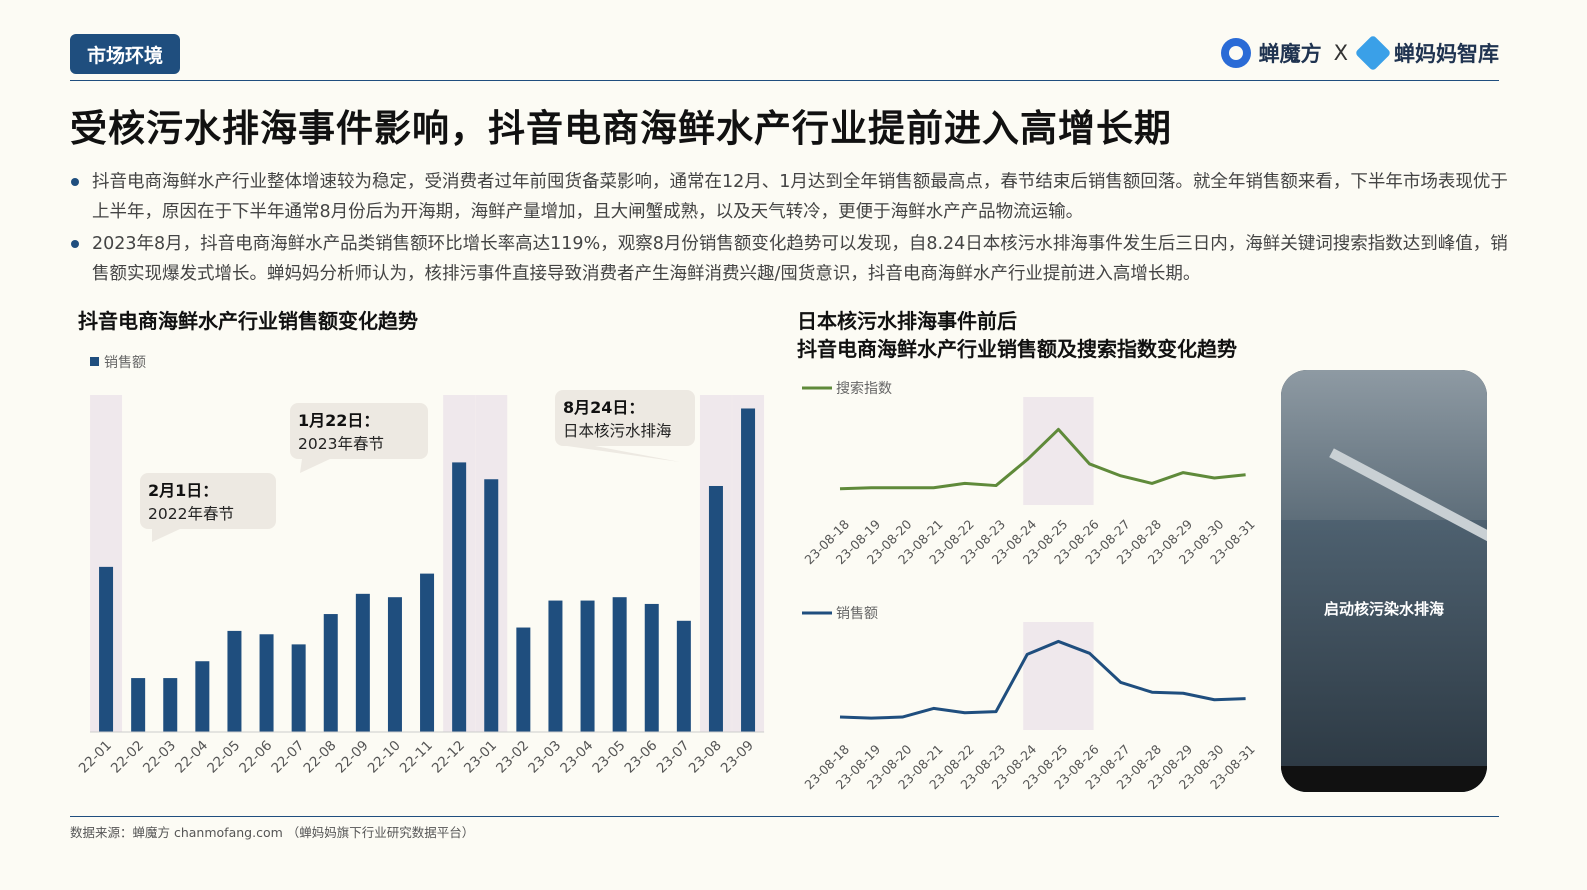 This screenshot has width=1587, height=890. What do you see at coordinates (183, 490) in the screenshot?
I see `callout-title: 2月1日：` at bounding box center [183, 490].